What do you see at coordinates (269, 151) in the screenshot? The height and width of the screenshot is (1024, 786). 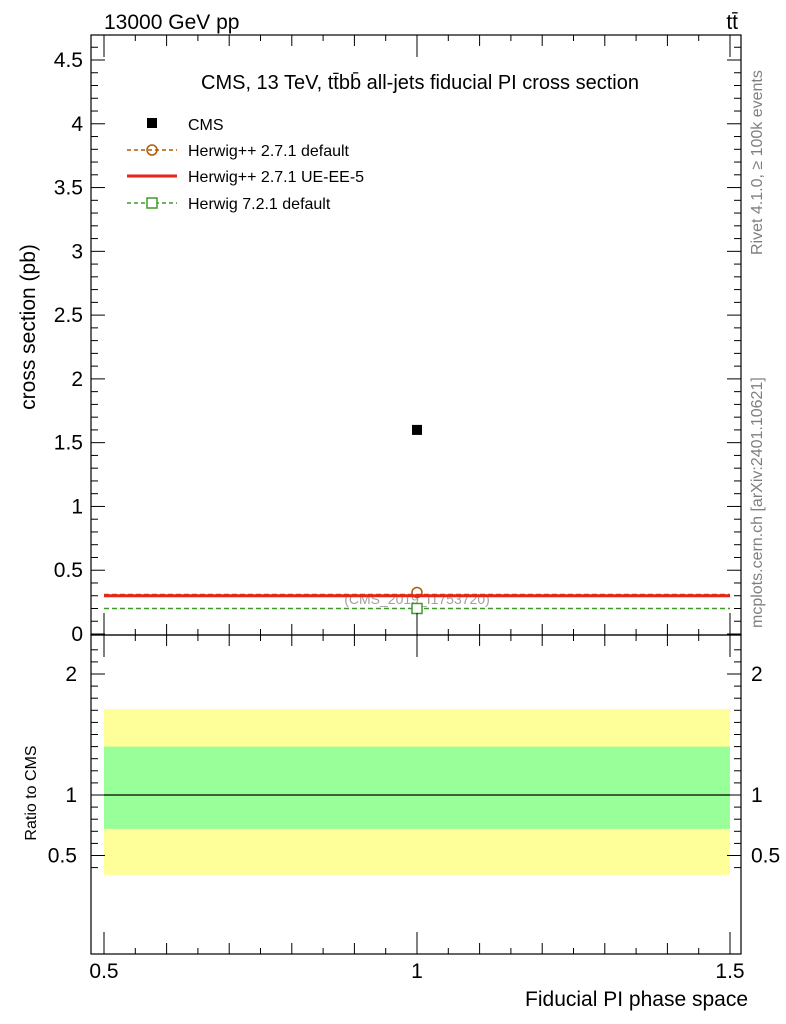 I see `legend-label-herwigpp-default: Herwig++ 2.7.1 default` at bounding box center [269, 151].